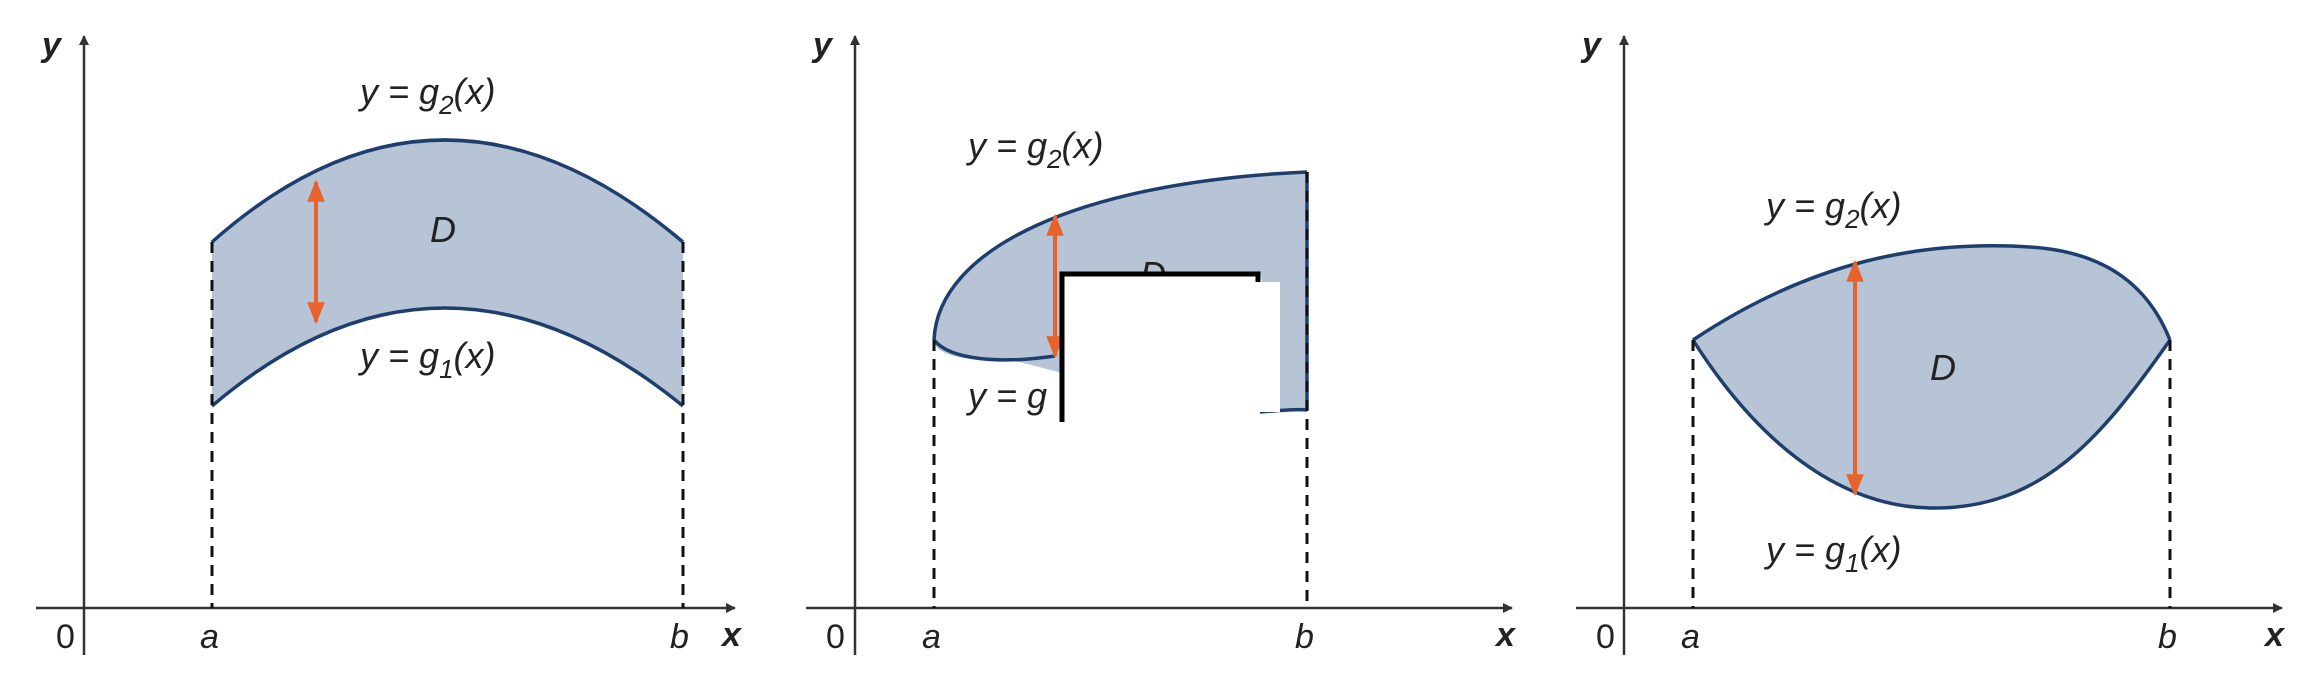  I want to click on occluding-box-border, so click(1160, 346).